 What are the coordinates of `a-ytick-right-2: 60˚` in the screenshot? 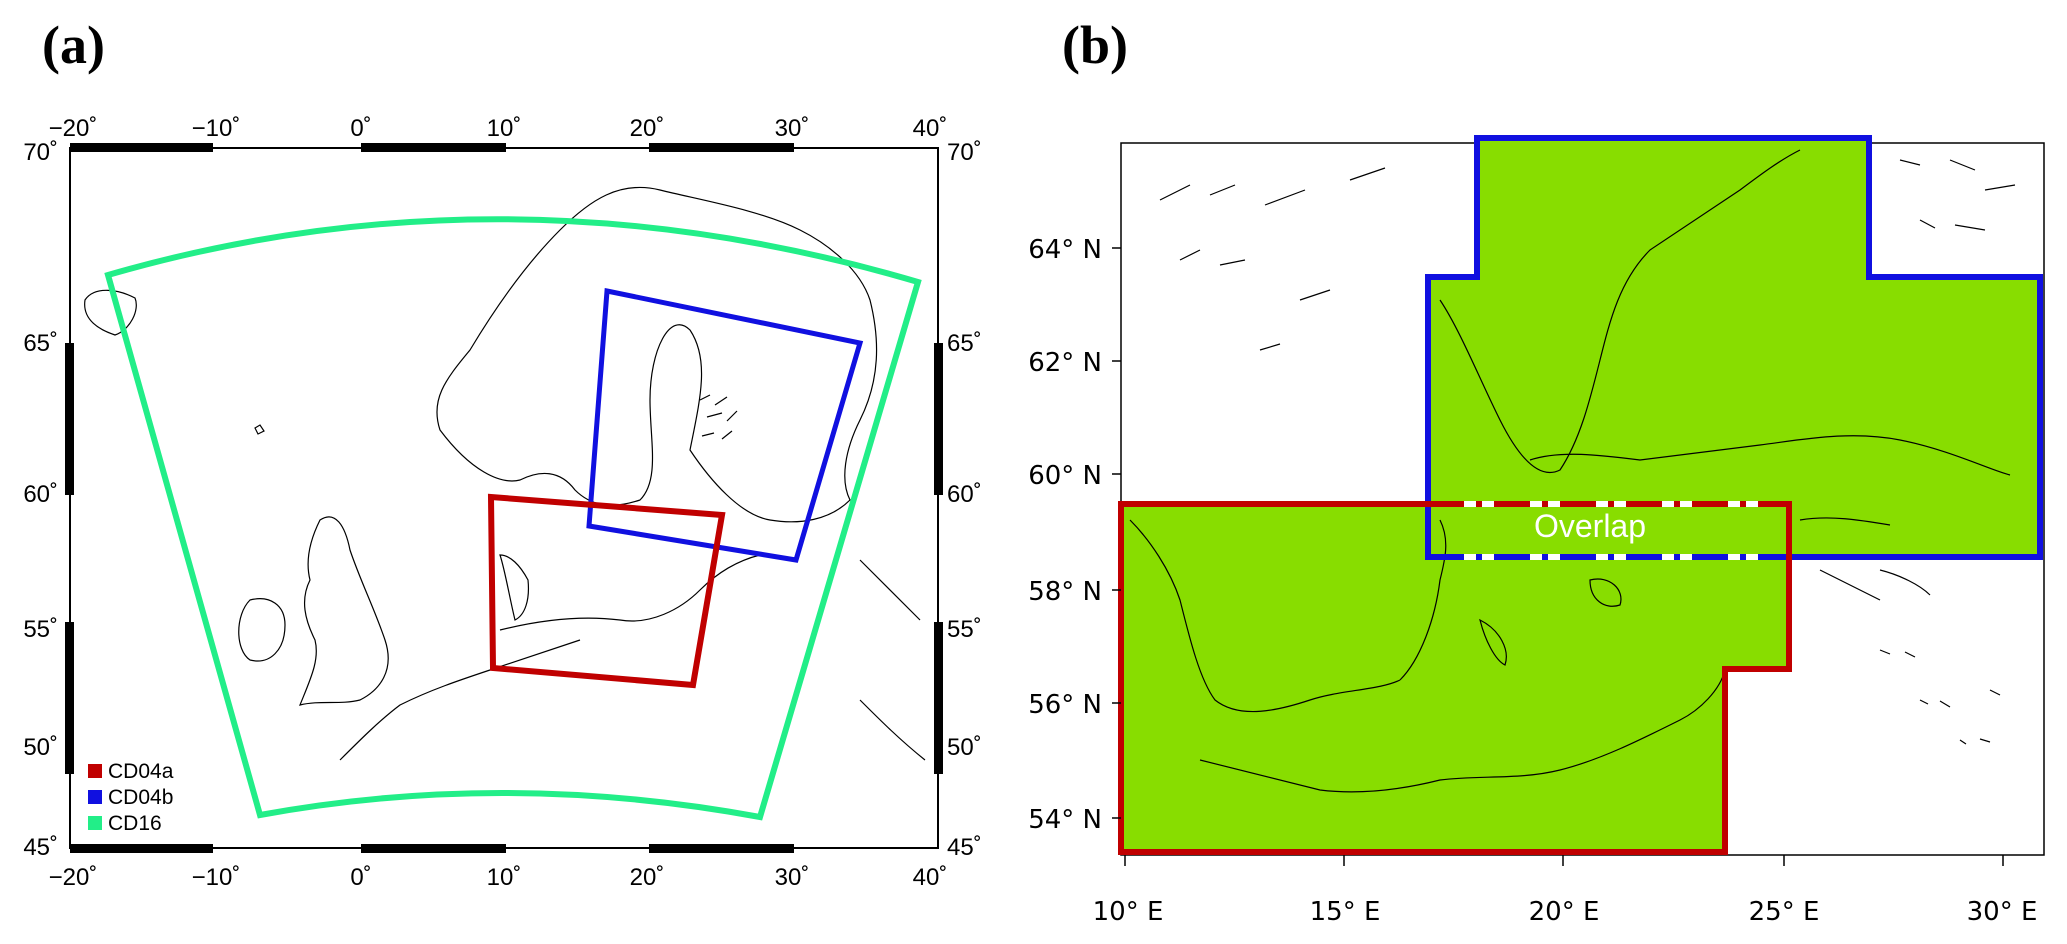 It's located at (964, 494).